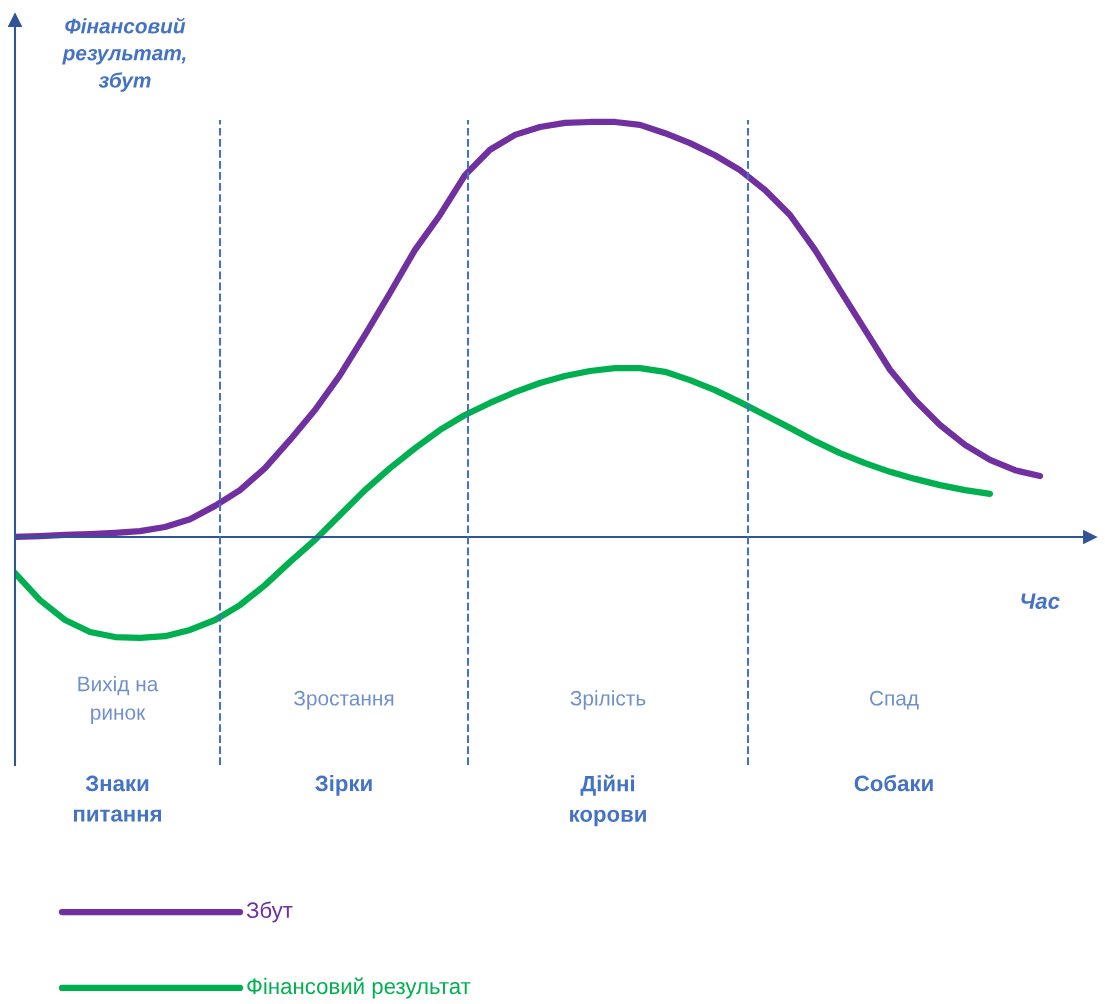 This screenshot has height=1004, width=1105. What do you see at coordinates (343, 785) in the screenshot?
I see `text: Зірки` at bounding box center [343, 785].